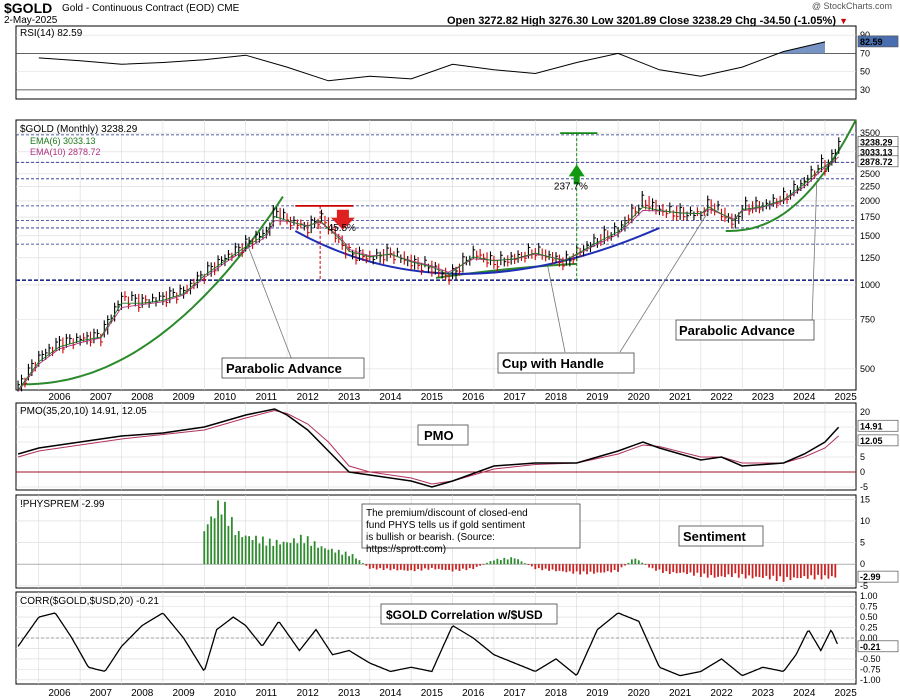 The image size is (900, 700). What do you see at coordinates (878, 425) in the screenshot?
I see `pmo-last-value-box` at bounding box center [878, 425].